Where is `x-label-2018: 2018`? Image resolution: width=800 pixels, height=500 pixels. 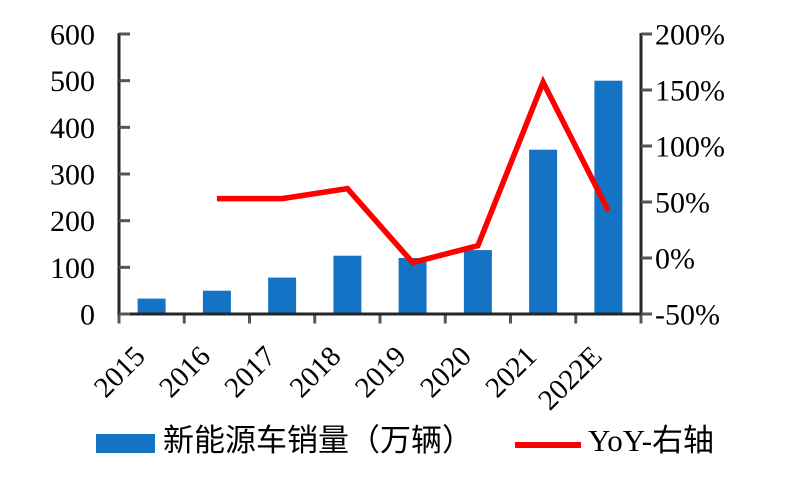
x-label-2018: 2018 is located at coordinates (316, 372).